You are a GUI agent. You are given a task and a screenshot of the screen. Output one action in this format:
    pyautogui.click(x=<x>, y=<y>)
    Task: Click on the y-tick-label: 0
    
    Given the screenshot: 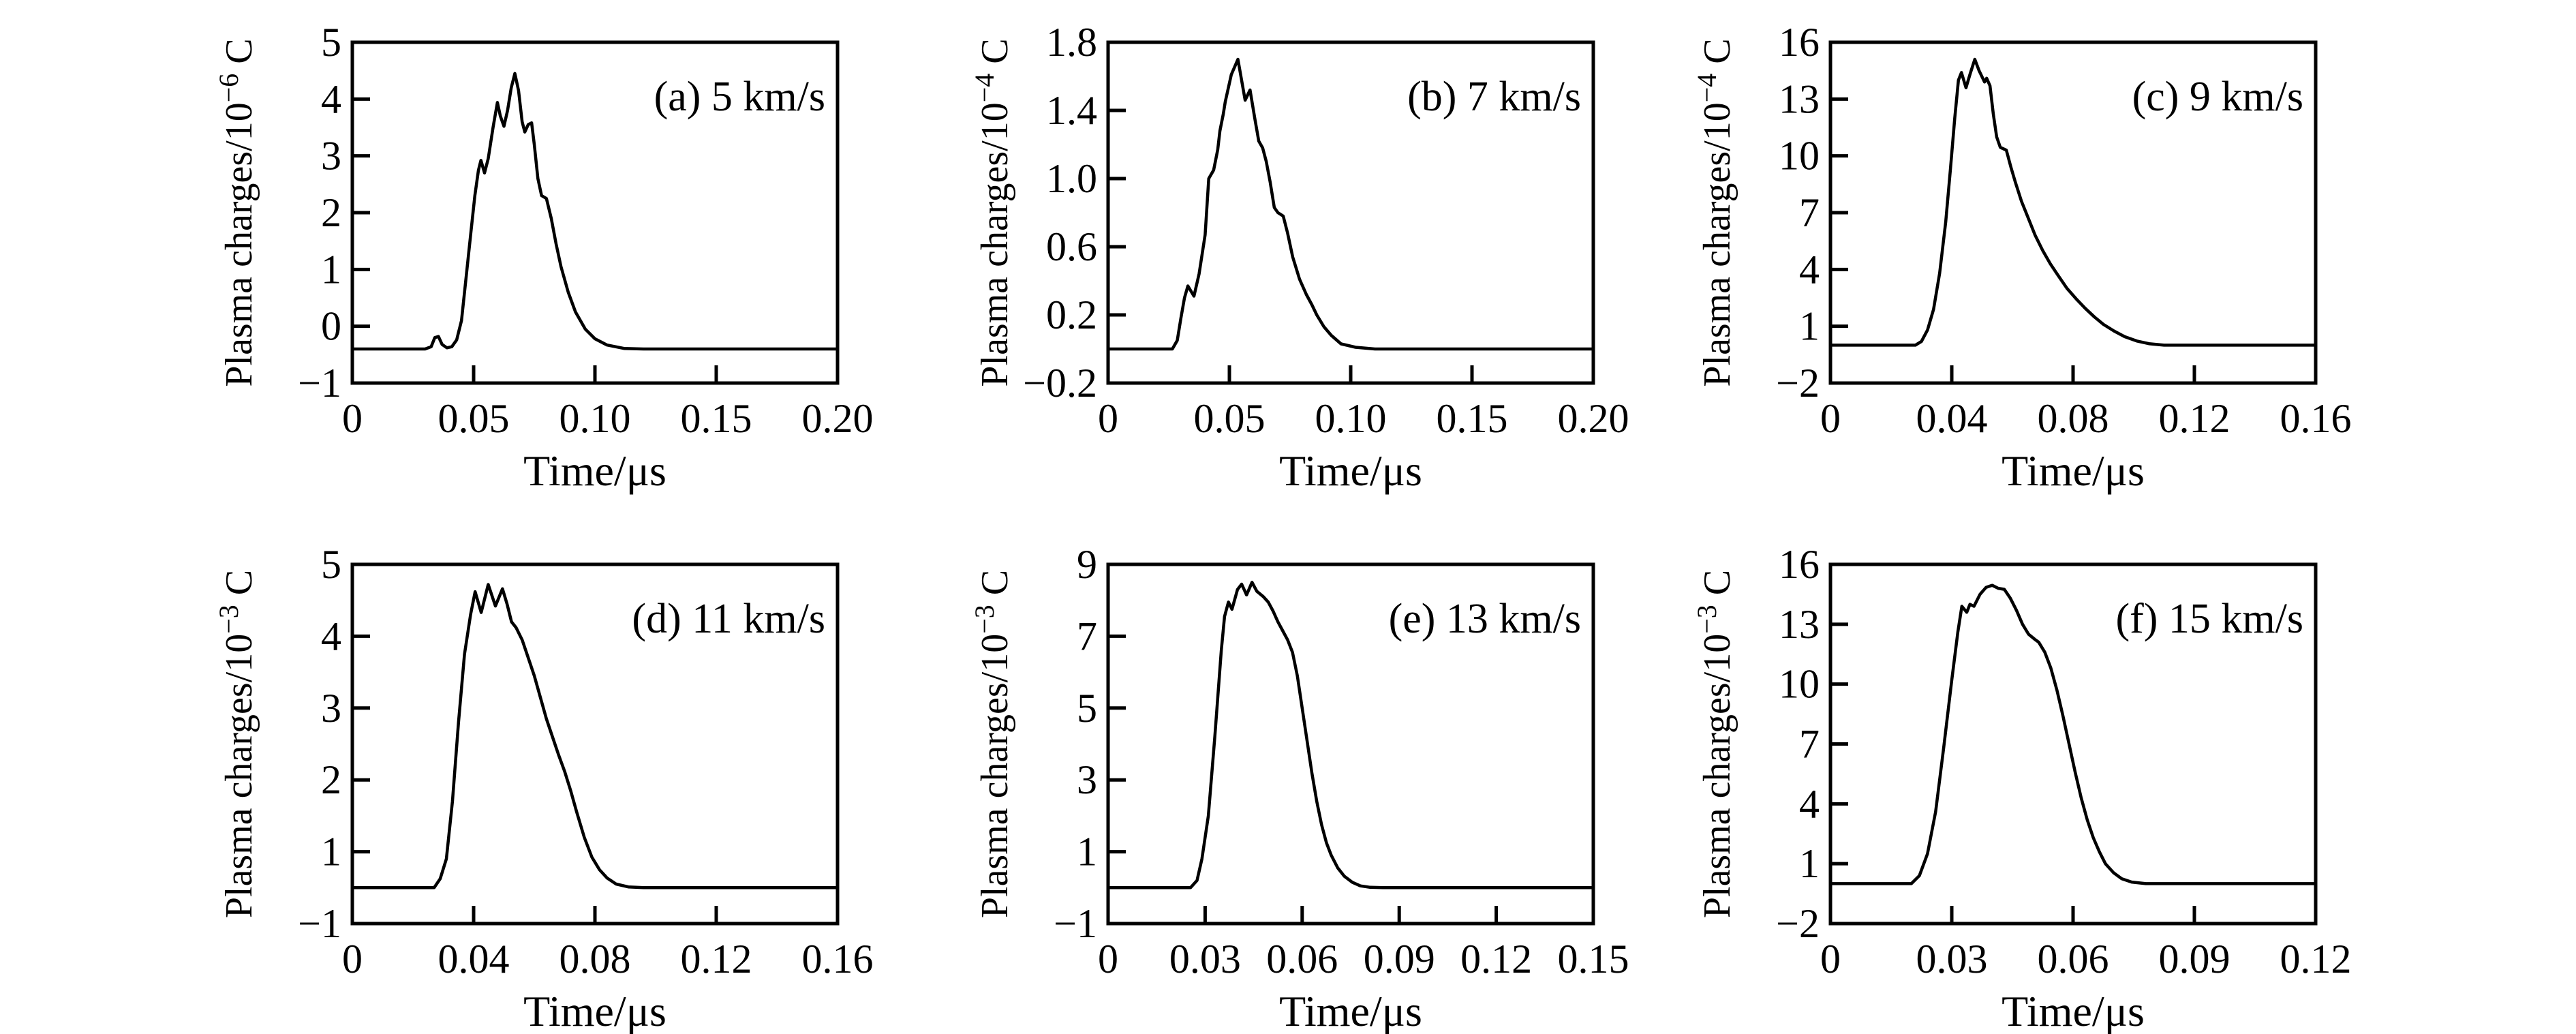 What is the action you would take?
    pyautogui.click(x=331, y=326)
    